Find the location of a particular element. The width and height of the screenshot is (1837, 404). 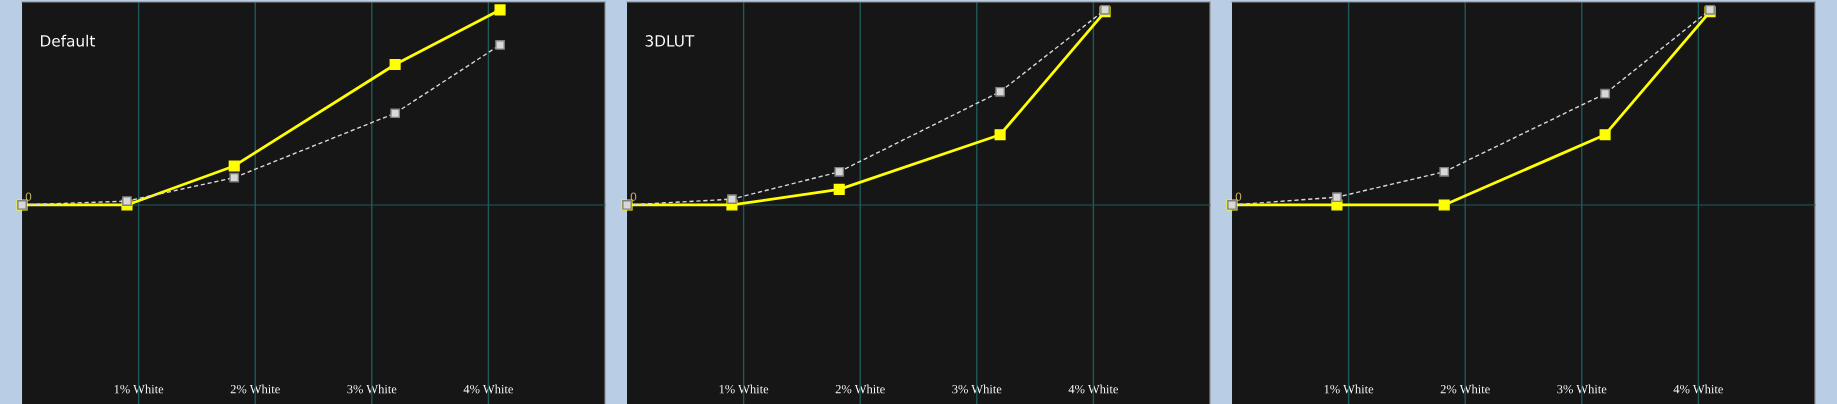

text: Default is located at coordinates (68, 40).